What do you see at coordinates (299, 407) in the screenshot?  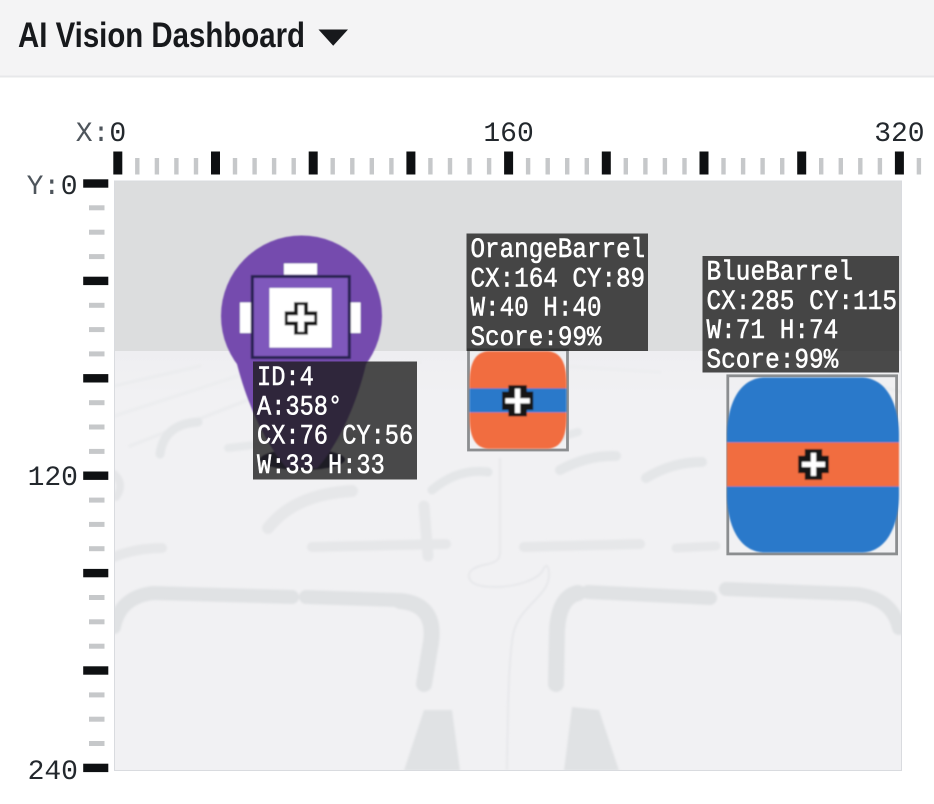 I see `svg-text: A:358°` at bounding box center [299, 407].